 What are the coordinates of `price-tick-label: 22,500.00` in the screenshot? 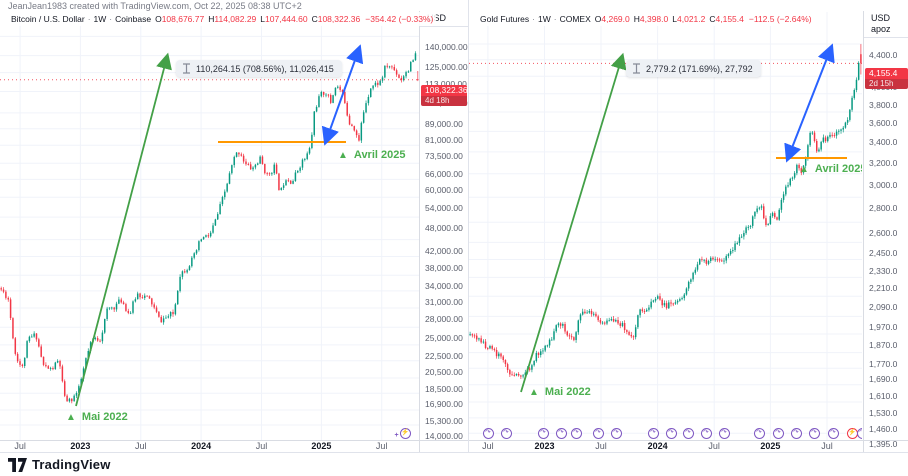 It's located at (444, 355).